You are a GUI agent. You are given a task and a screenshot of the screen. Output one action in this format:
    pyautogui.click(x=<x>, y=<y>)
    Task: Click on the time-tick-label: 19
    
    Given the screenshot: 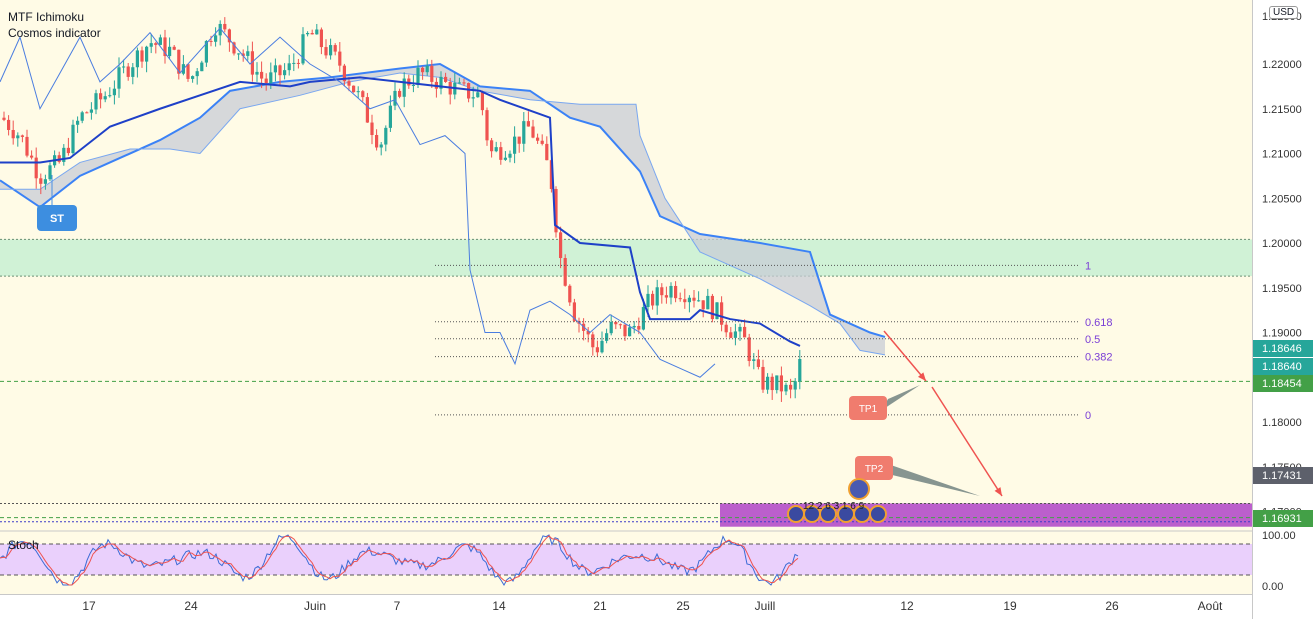 What is the action you would take?
    pyautogui.click(x=1010, y=606)
    